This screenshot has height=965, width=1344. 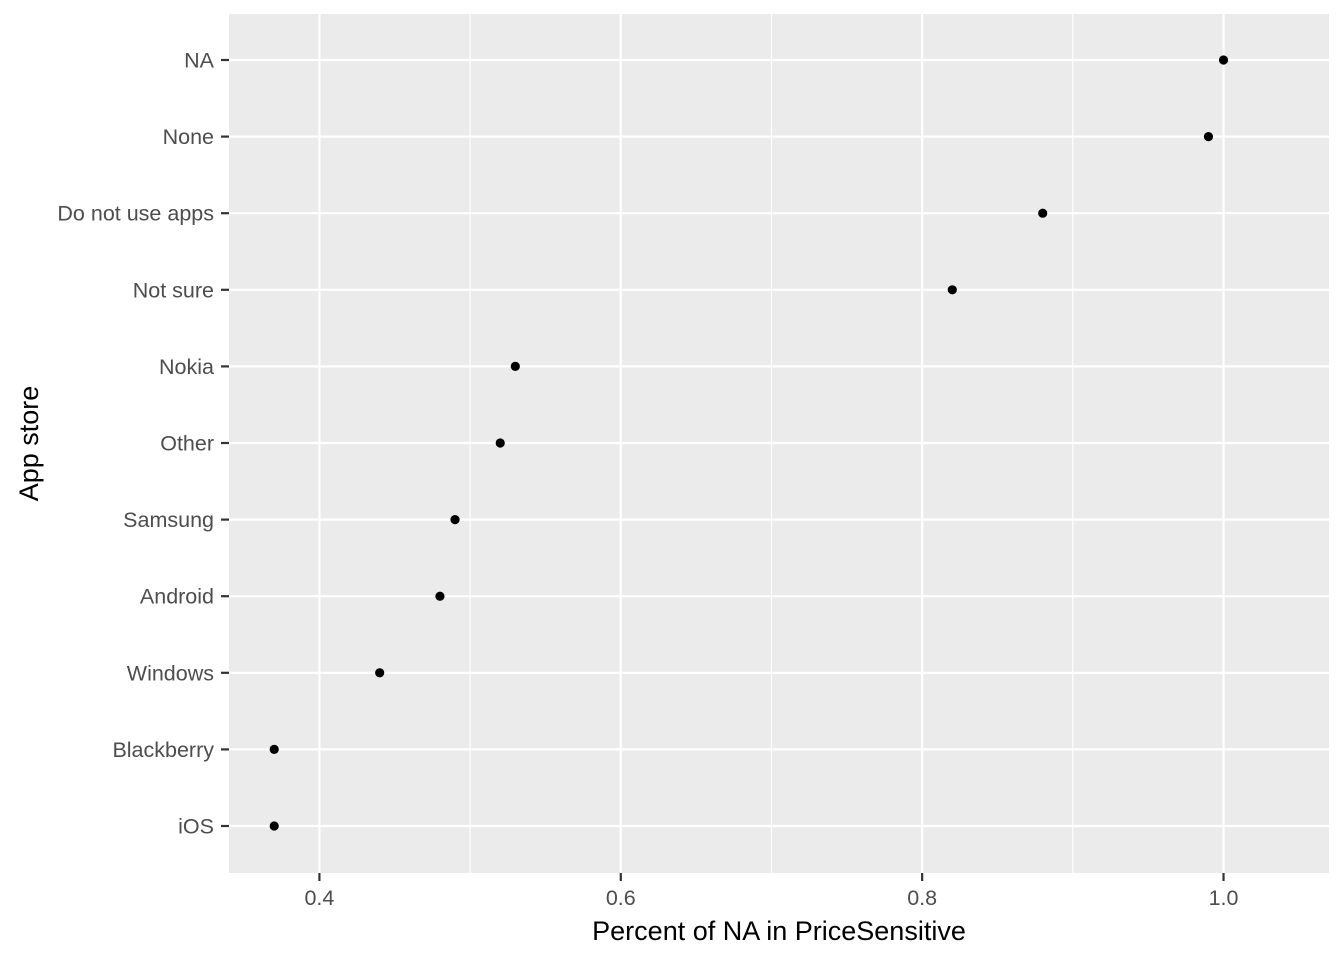 What do you see at coordinates (621, 898) in the screenshot?
I see `x-tick-label: 0.6` at bounding box center [621, 898].